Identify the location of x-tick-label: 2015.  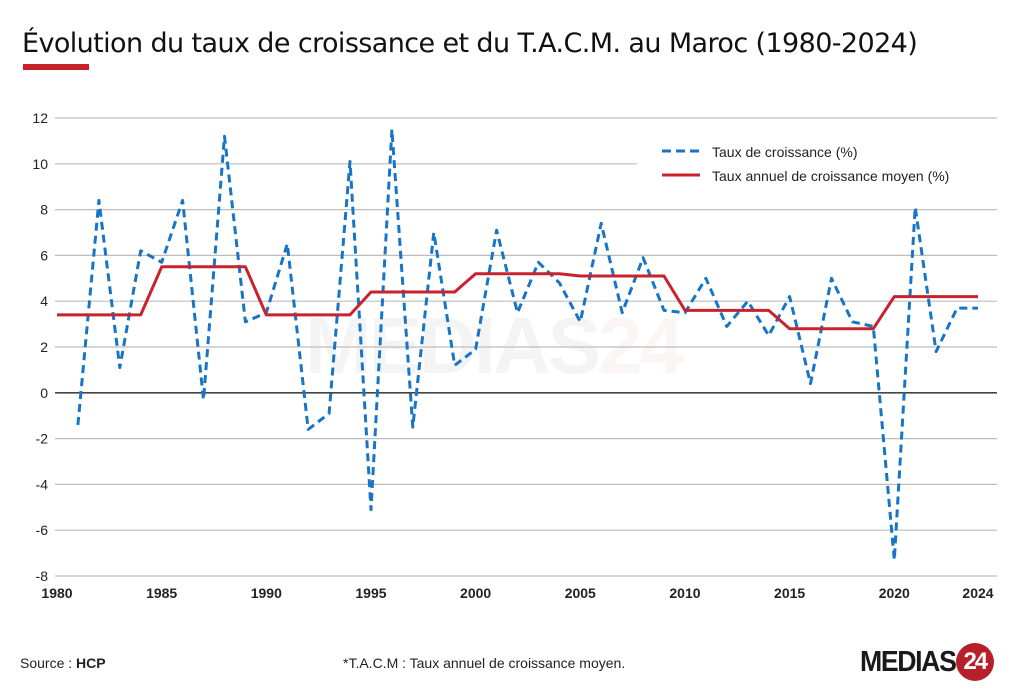
(789, 593).